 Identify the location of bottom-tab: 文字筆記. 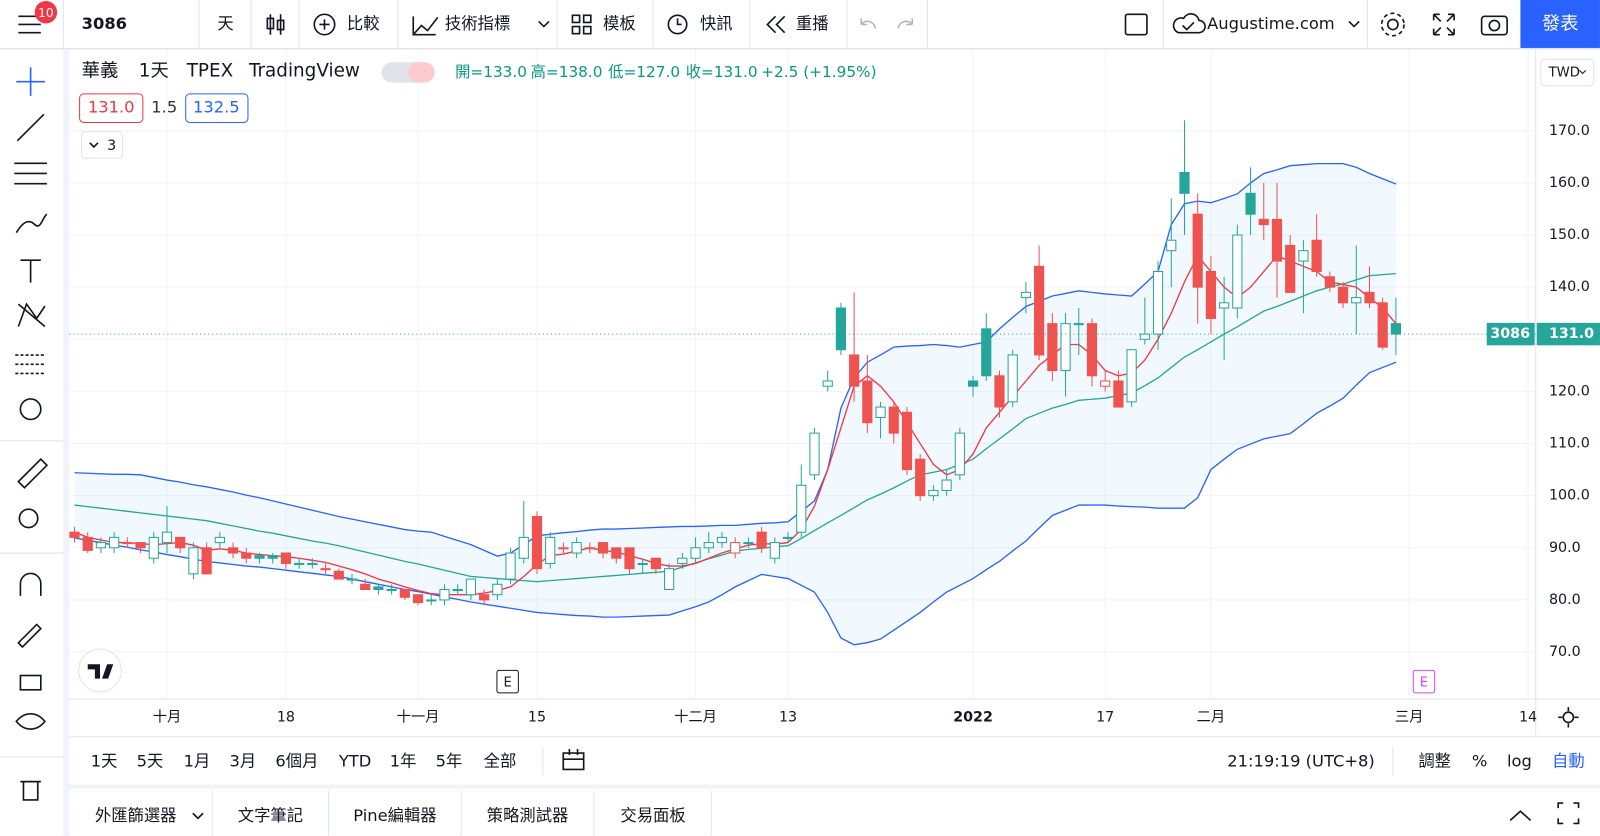
(270, 815).